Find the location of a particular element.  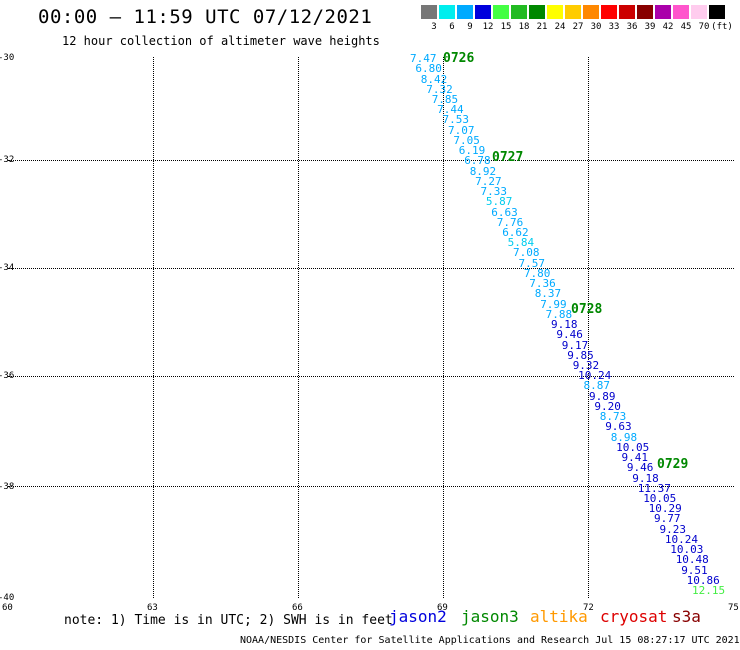

colorbar-label: 30 is located at coordinates (596, 27).